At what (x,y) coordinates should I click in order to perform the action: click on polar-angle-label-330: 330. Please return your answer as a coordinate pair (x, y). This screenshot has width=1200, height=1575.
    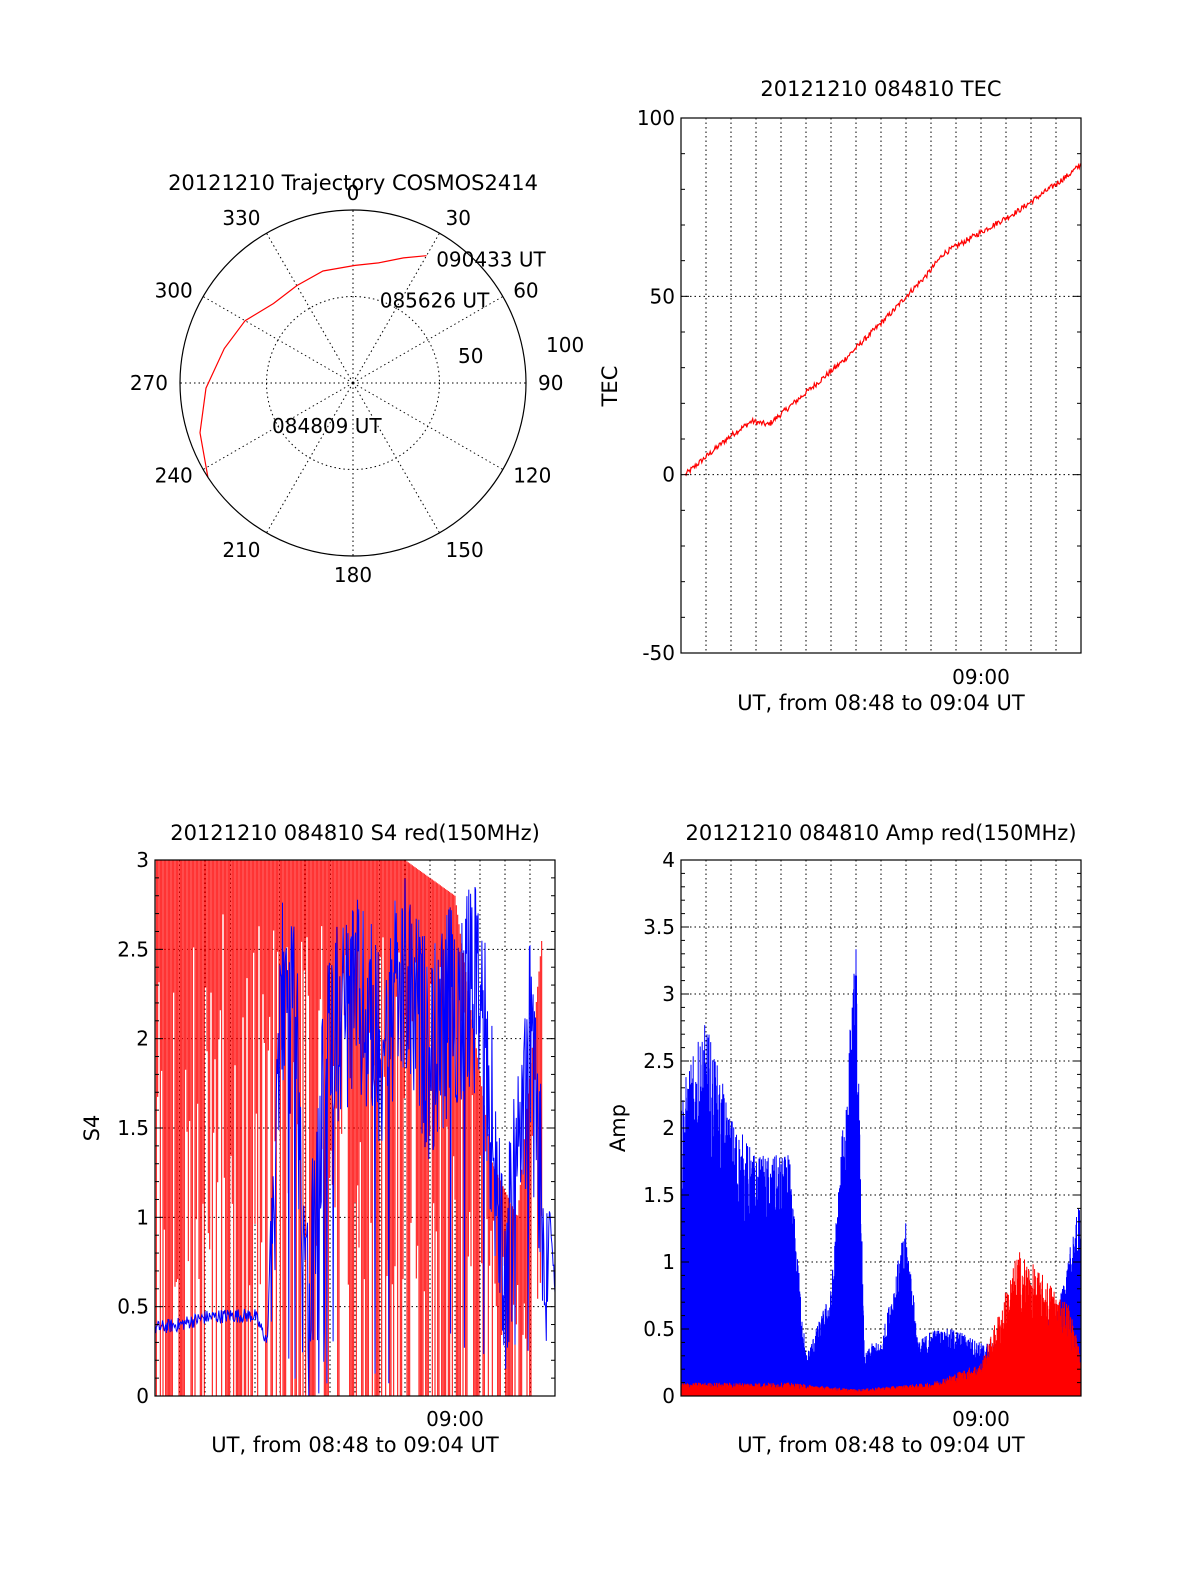
    Looking at the image, I should click on (241, 218).